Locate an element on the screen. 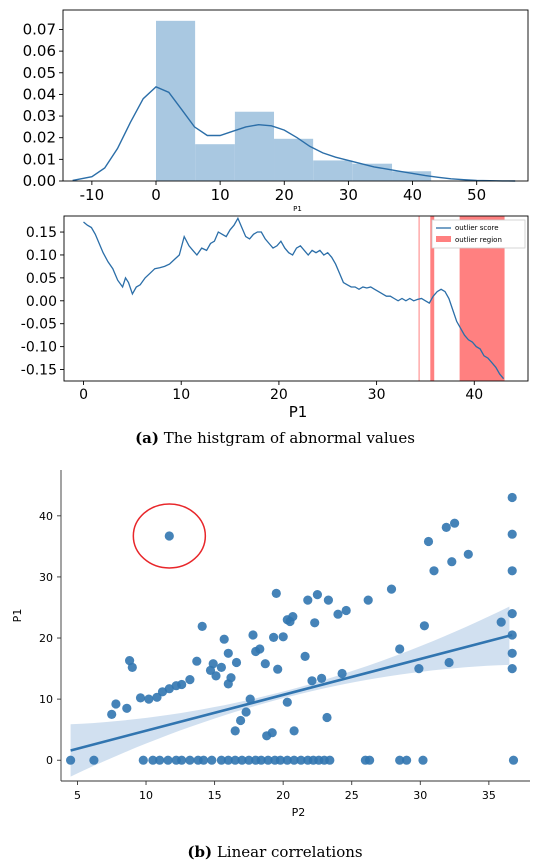  caption-a-label: (a) is located at coordinates (147, 438).